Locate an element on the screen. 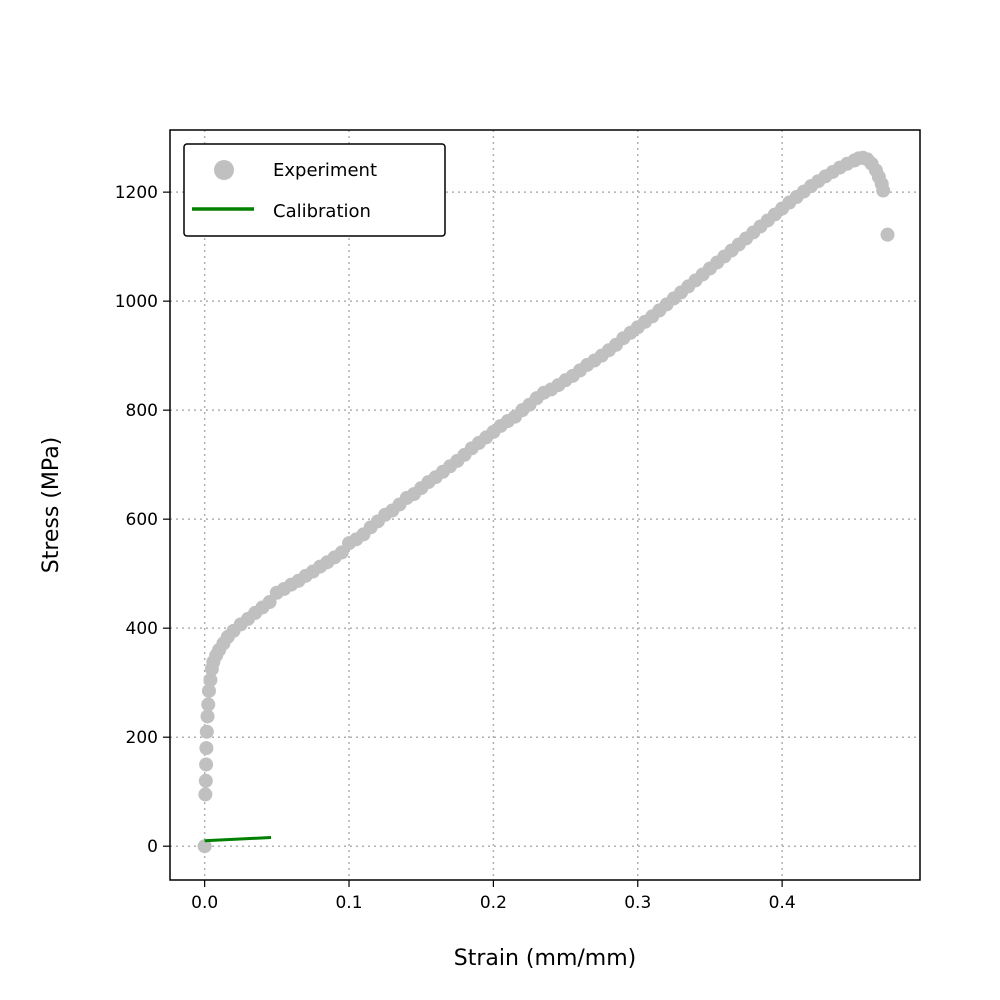 The image size is (1000, 1000). y-axis-label: Stress (MPa) is located at coordinates (51, 505).